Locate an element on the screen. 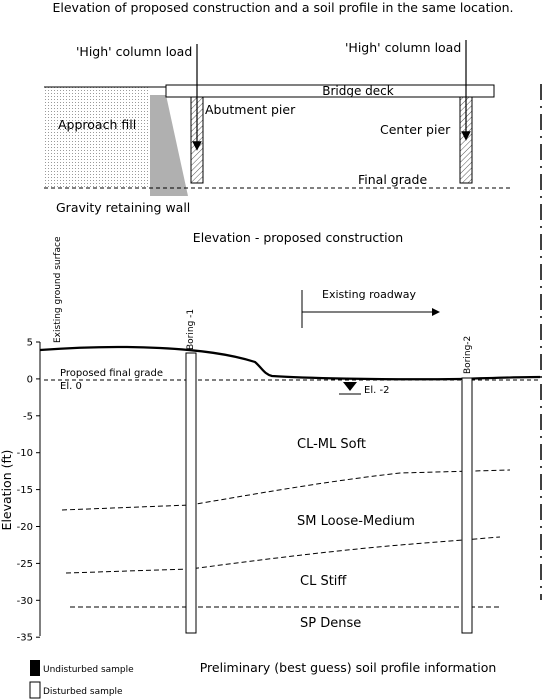 Image resolution: width=548 pixels, height=700 pixels. y-tick-label: -20 is located at coordinates (25, 527).